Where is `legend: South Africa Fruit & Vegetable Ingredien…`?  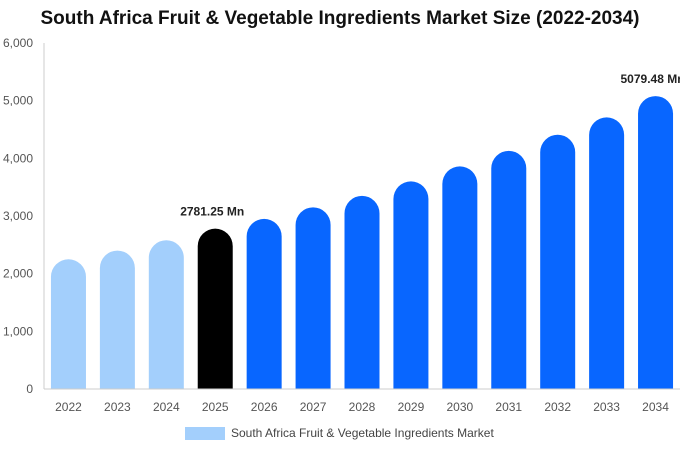 legend: South Africa Fruit & Vegetable Ingredien… is located at coordinates (339, 433).